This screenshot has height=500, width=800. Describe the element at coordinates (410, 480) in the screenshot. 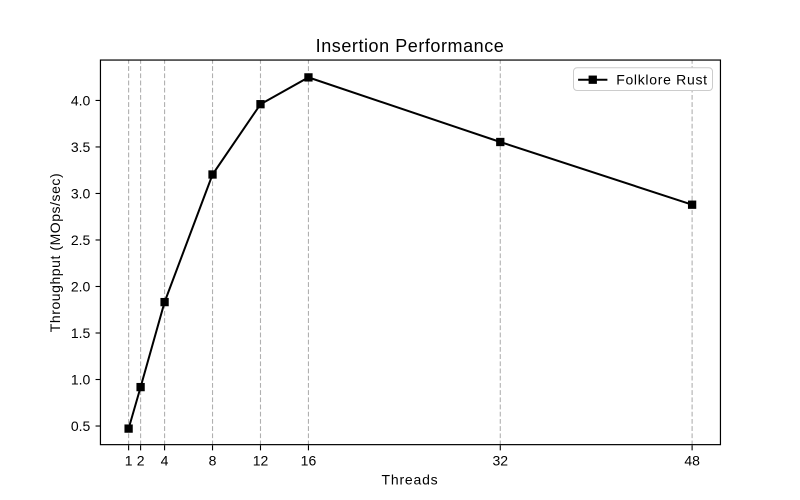

I see `svg-text: Threads` at that location.